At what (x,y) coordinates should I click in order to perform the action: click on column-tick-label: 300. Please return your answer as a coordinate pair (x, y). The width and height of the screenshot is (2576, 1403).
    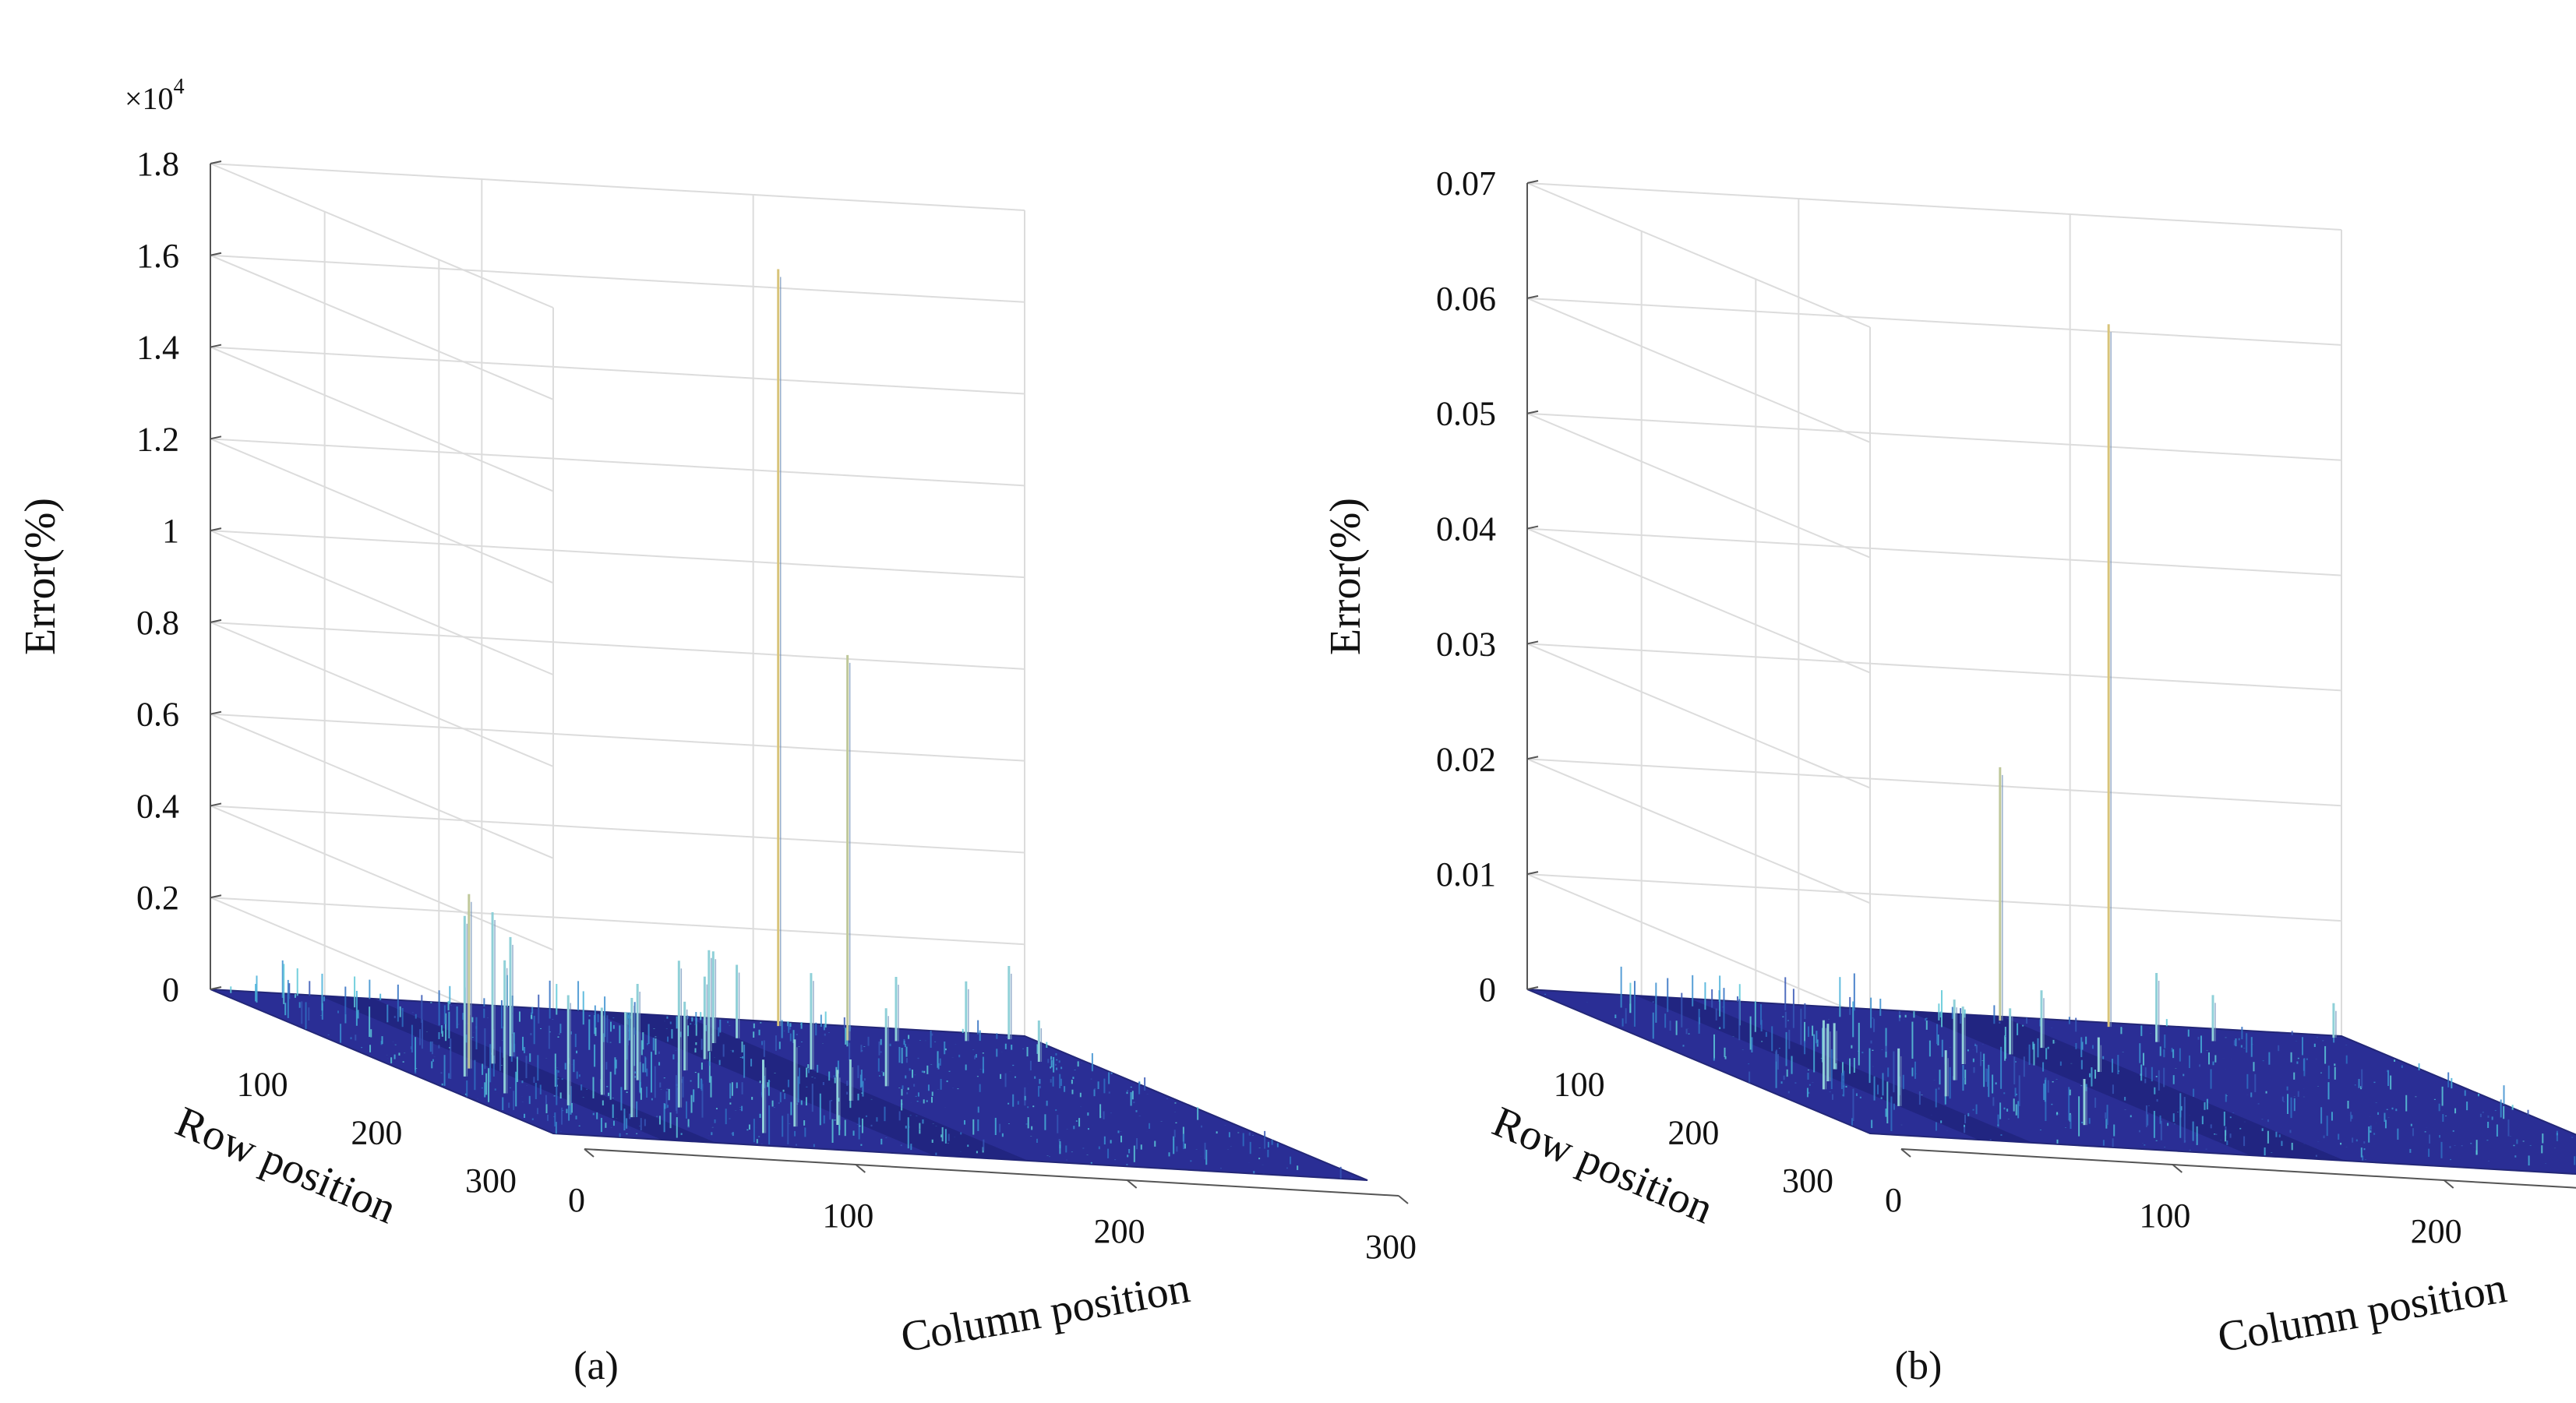
    Looking at the image, I should click on (1391, 1247).